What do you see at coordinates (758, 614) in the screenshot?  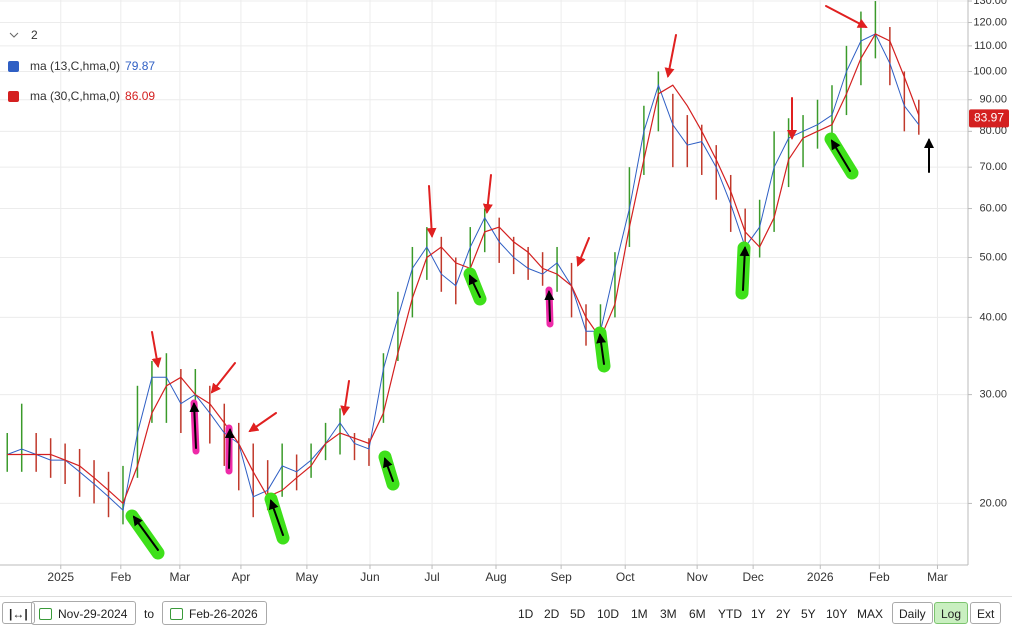 I see `range-button: 1Y` at bounding box center [758, 614].